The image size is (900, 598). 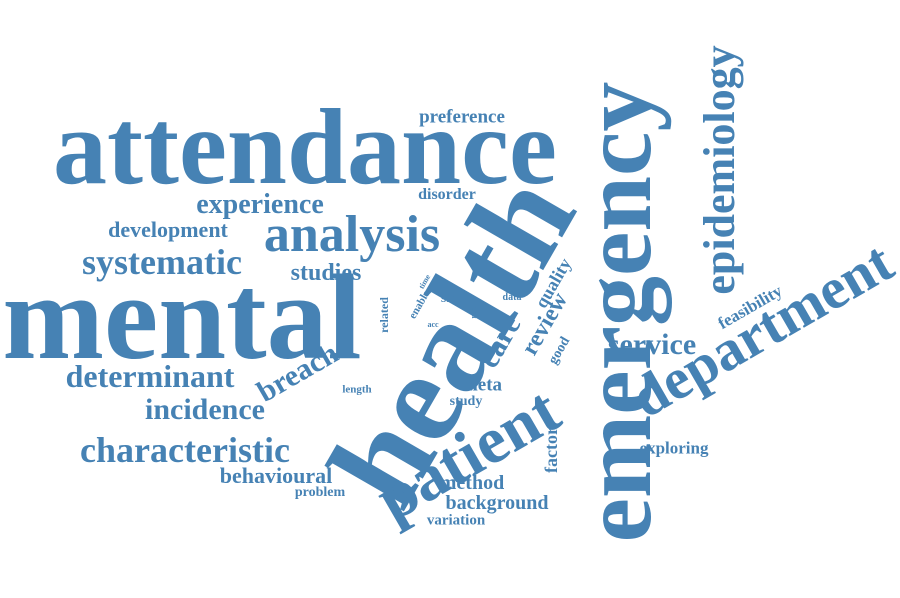 I want to click on word-data: data, so click(x=512, y=297).